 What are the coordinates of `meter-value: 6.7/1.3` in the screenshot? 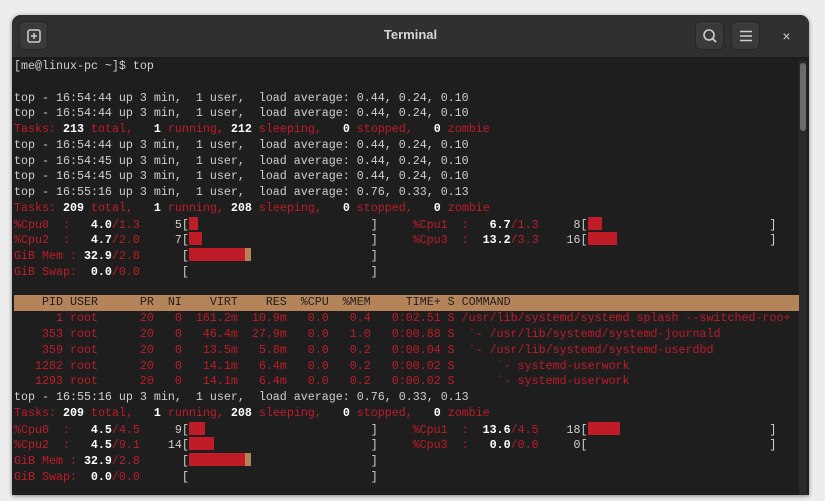 It's located at (511, 226).